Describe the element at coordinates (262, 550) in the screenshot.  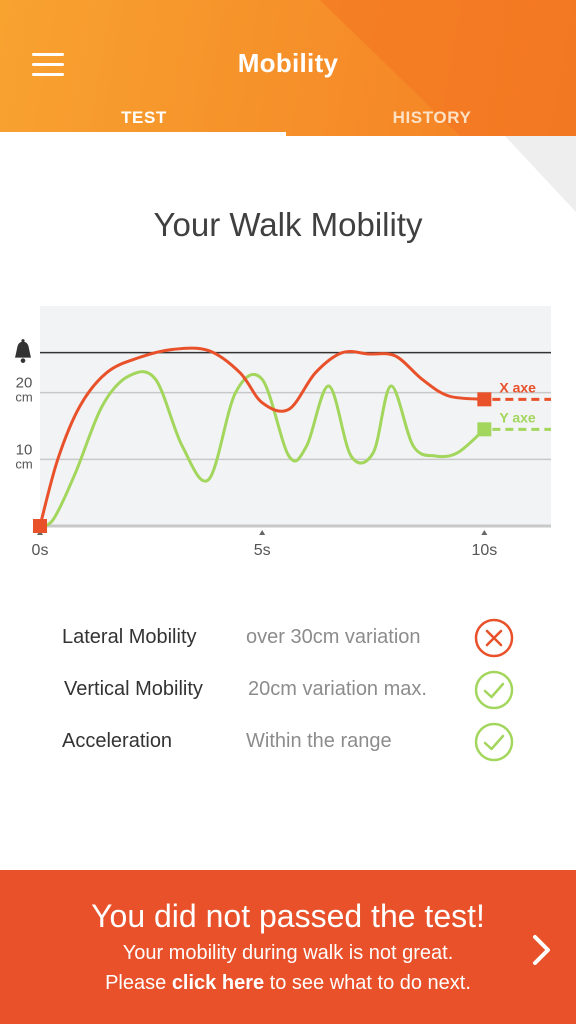
I see `x-tick-label: 5s` at that location.